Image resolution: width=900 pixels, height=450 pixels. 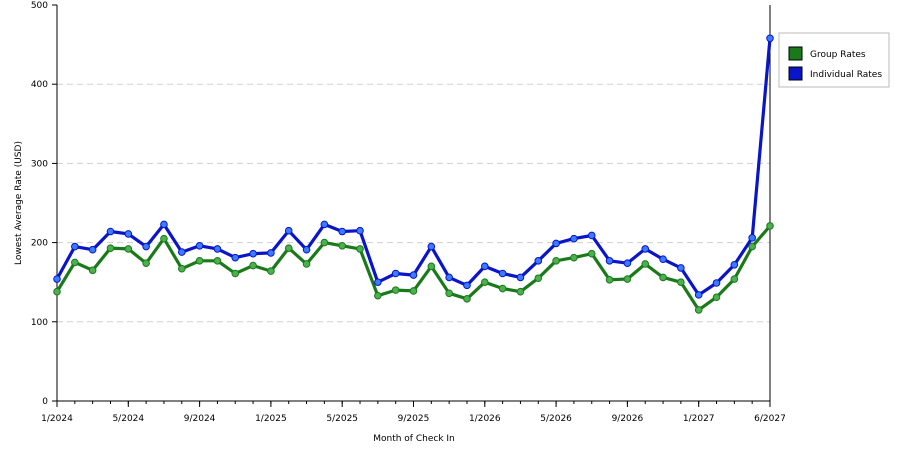 I want to click on x-tick-label: 1/2024, so click(x=57, y=419).